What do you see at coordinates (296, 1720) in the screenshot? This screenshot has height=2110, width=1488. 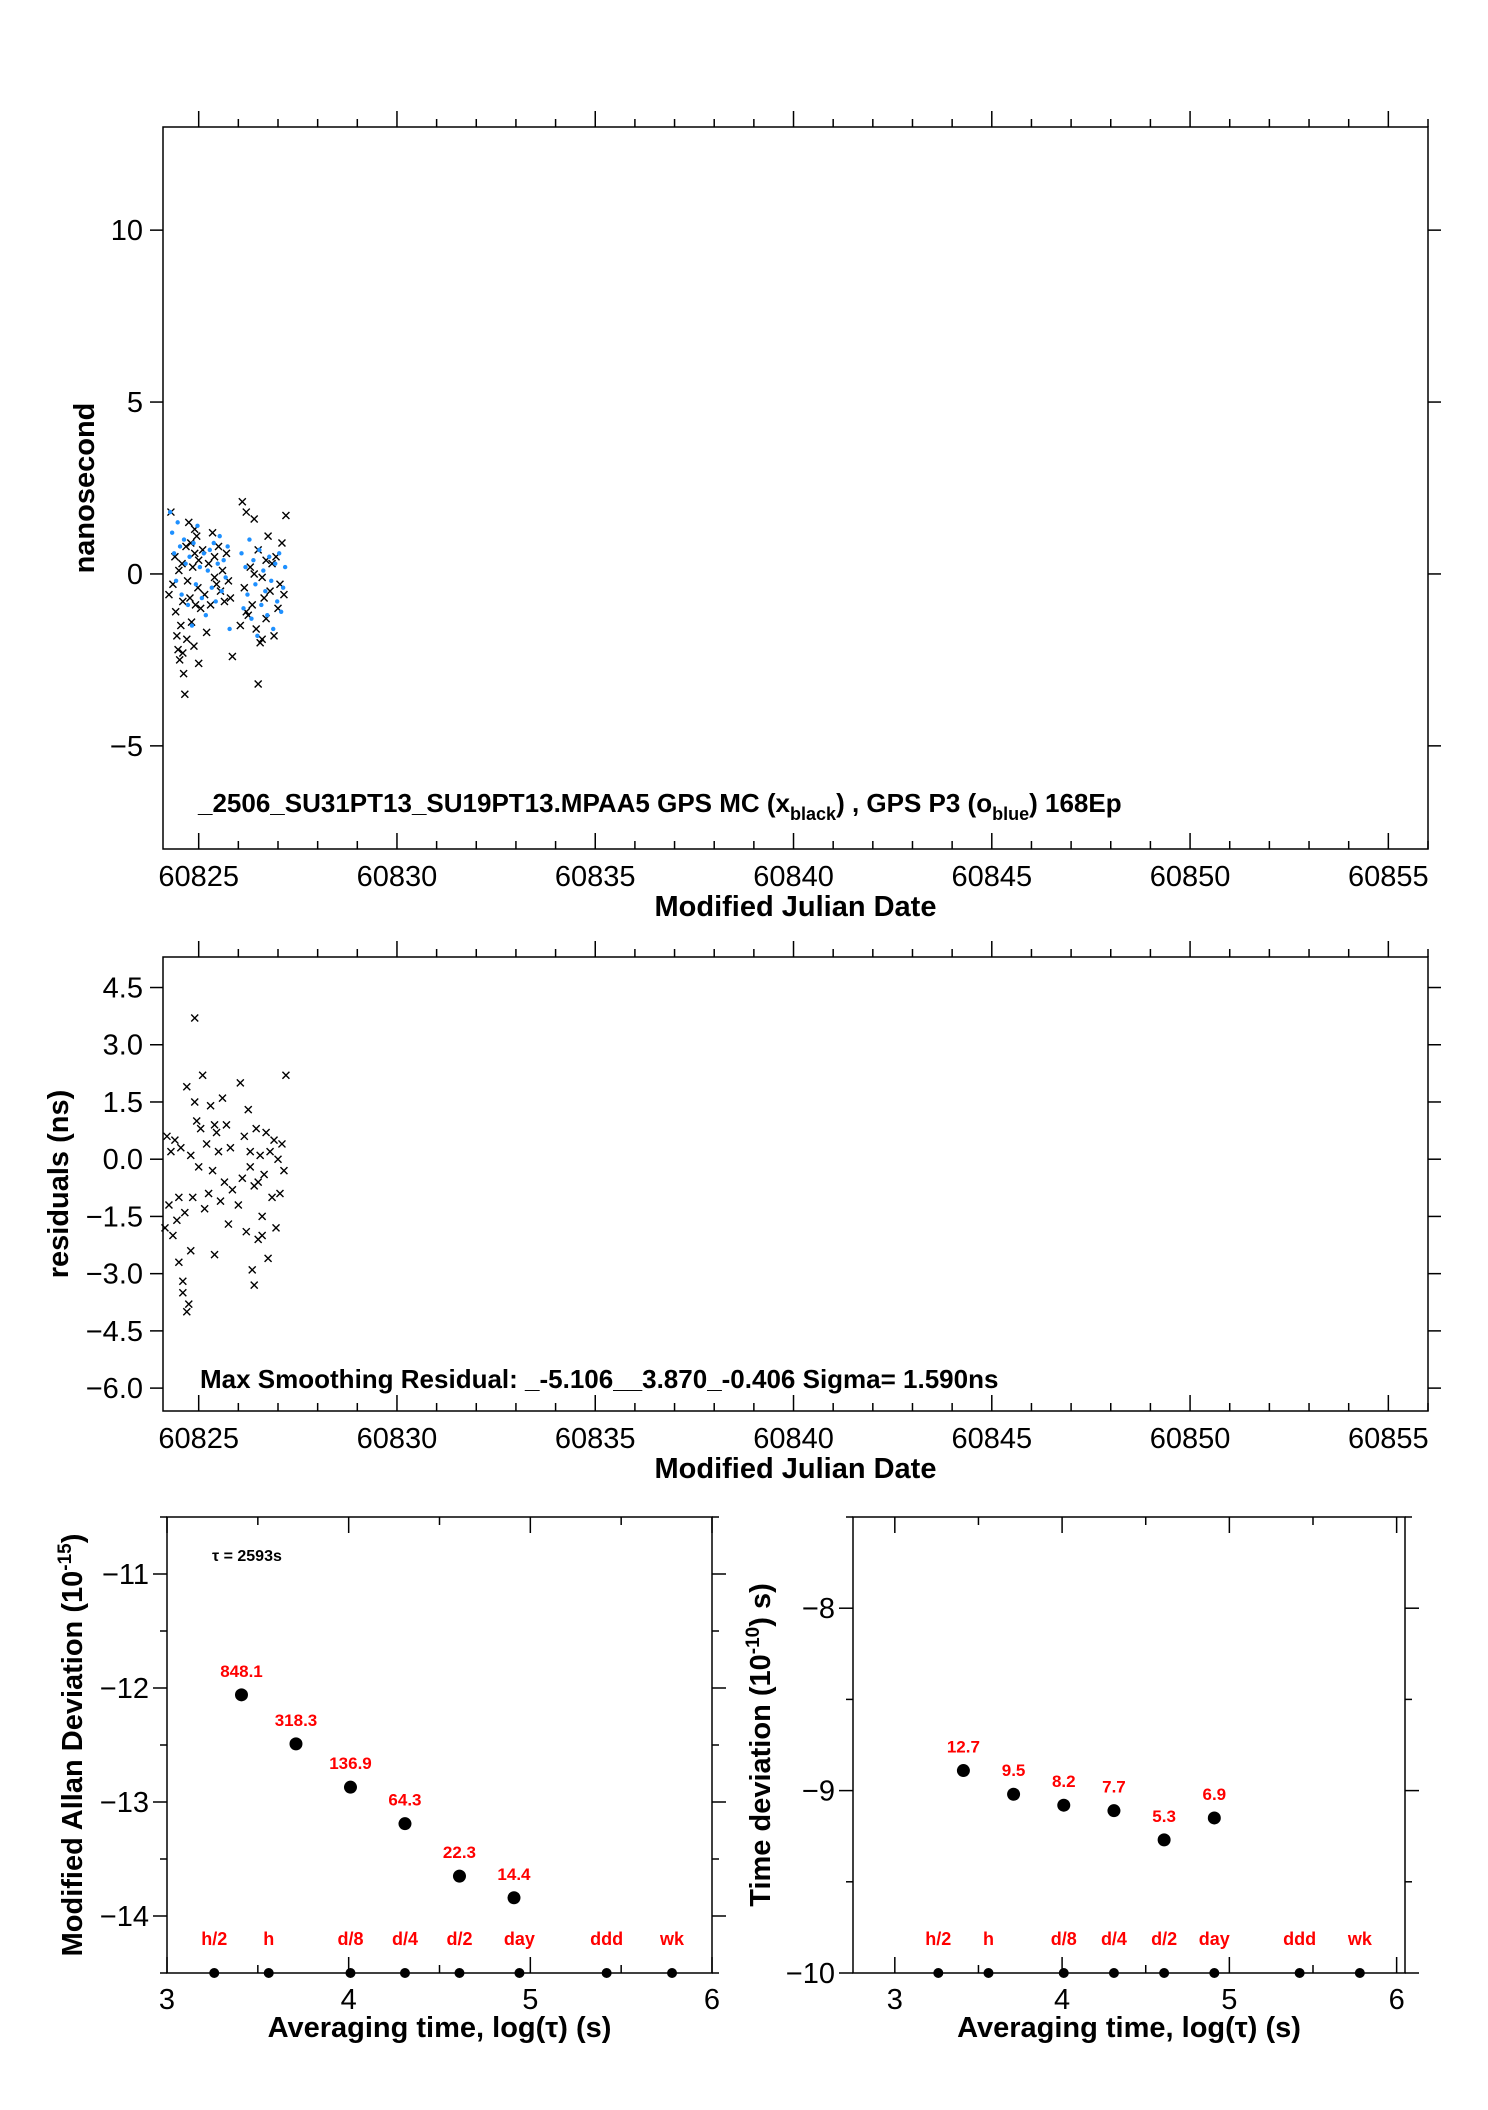 I see `deviation-point-label: 318.3` at bounding box center [296, 1720].